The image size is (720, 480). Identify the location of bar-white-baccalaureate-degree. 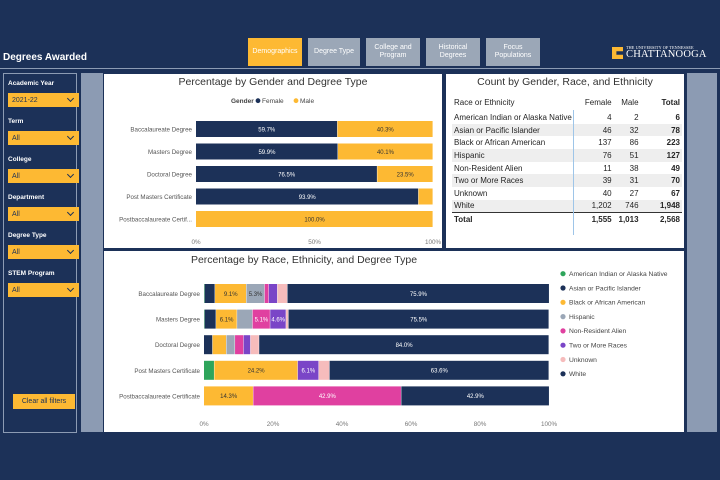
(418, 293).